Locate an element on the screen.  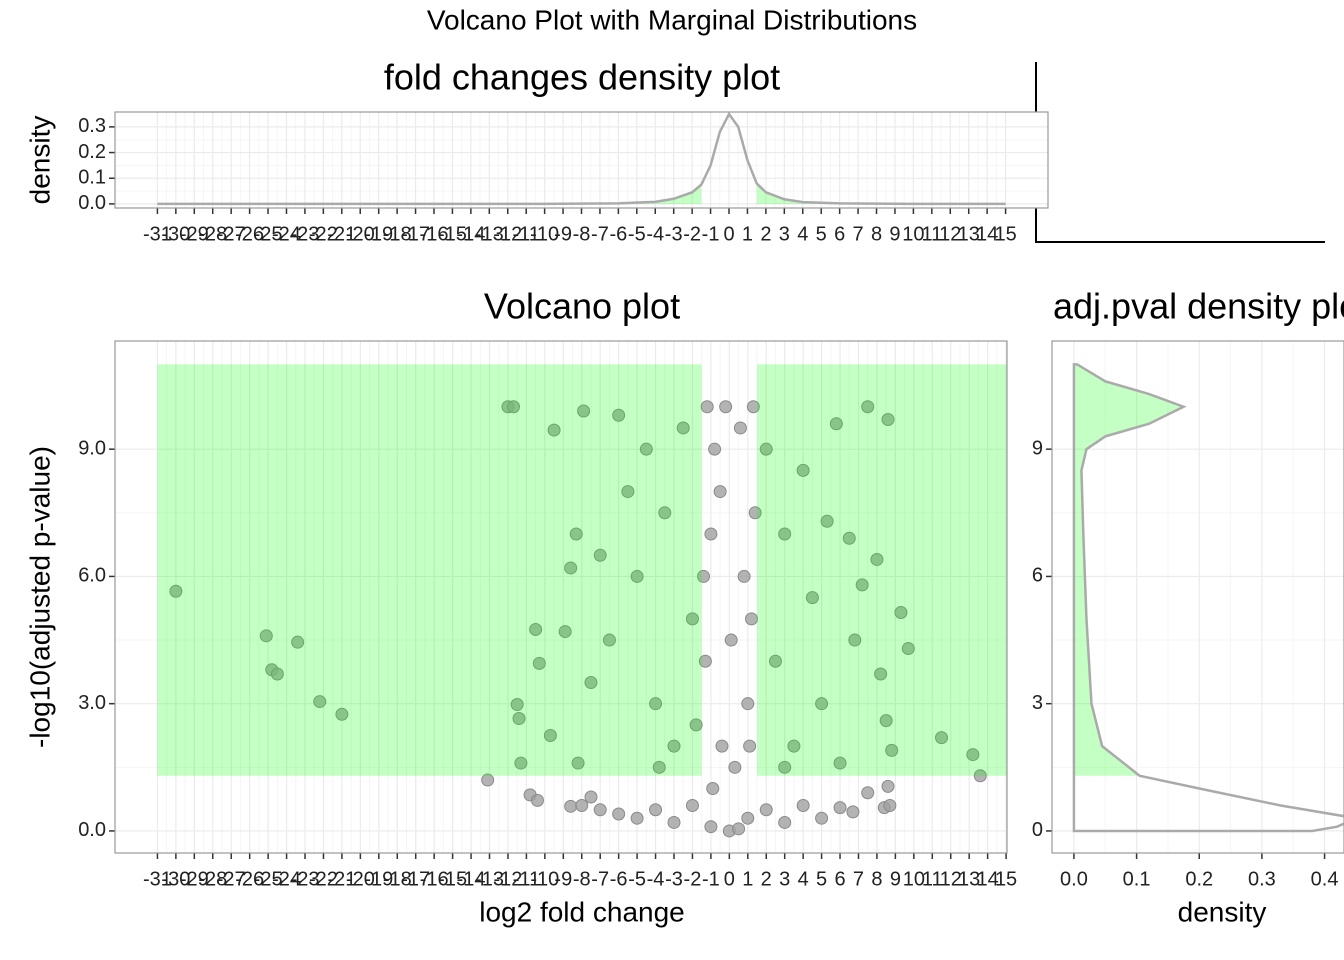
x-tick-label: 0.3 is located at coordinates (1262, 879).